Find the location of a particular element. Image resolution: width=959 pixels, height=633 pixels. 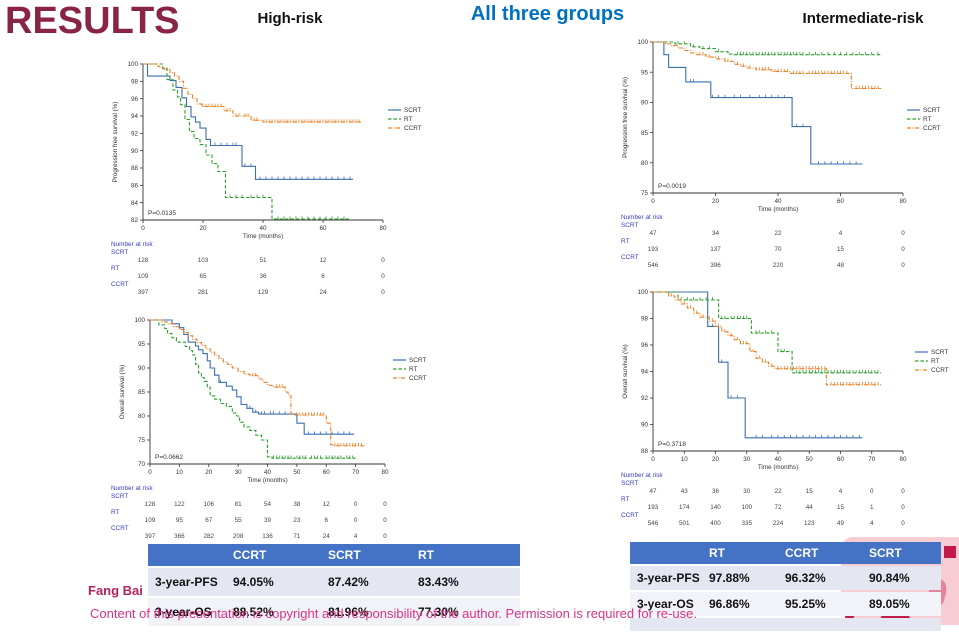

svg-text: 15 is located at coordinates (810, 491).